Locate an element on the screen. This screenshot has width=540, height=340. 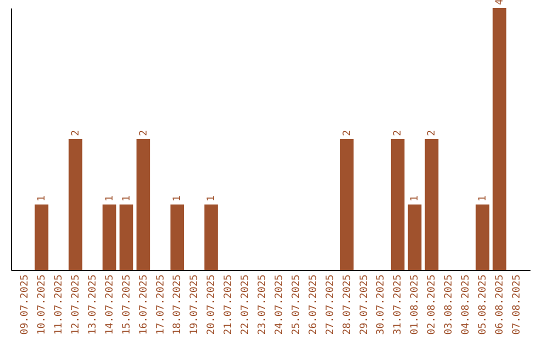
x-tick-label: 06.08.2025 is located at coordinates (500, 304).